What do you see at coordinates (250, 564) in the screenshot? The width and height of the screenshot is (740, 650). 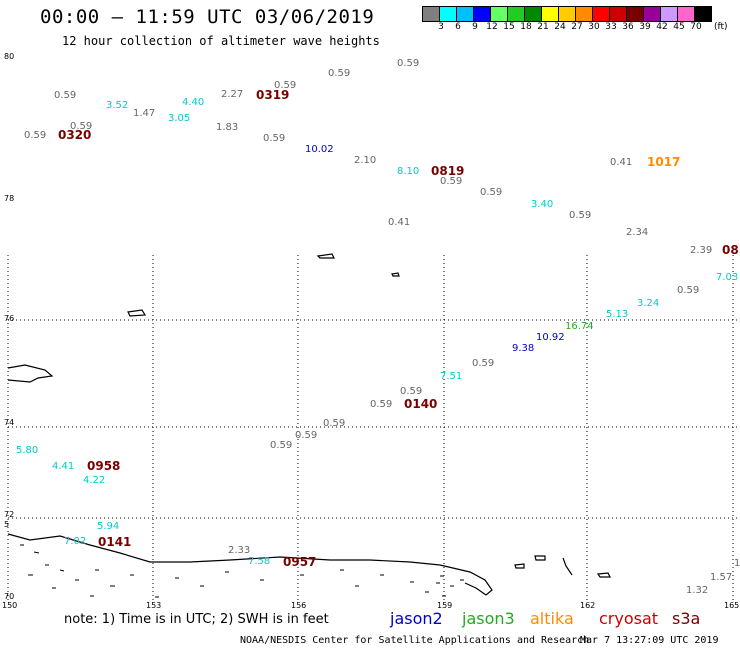 I see `coastline-mainland` at bounding box center [250, 564].